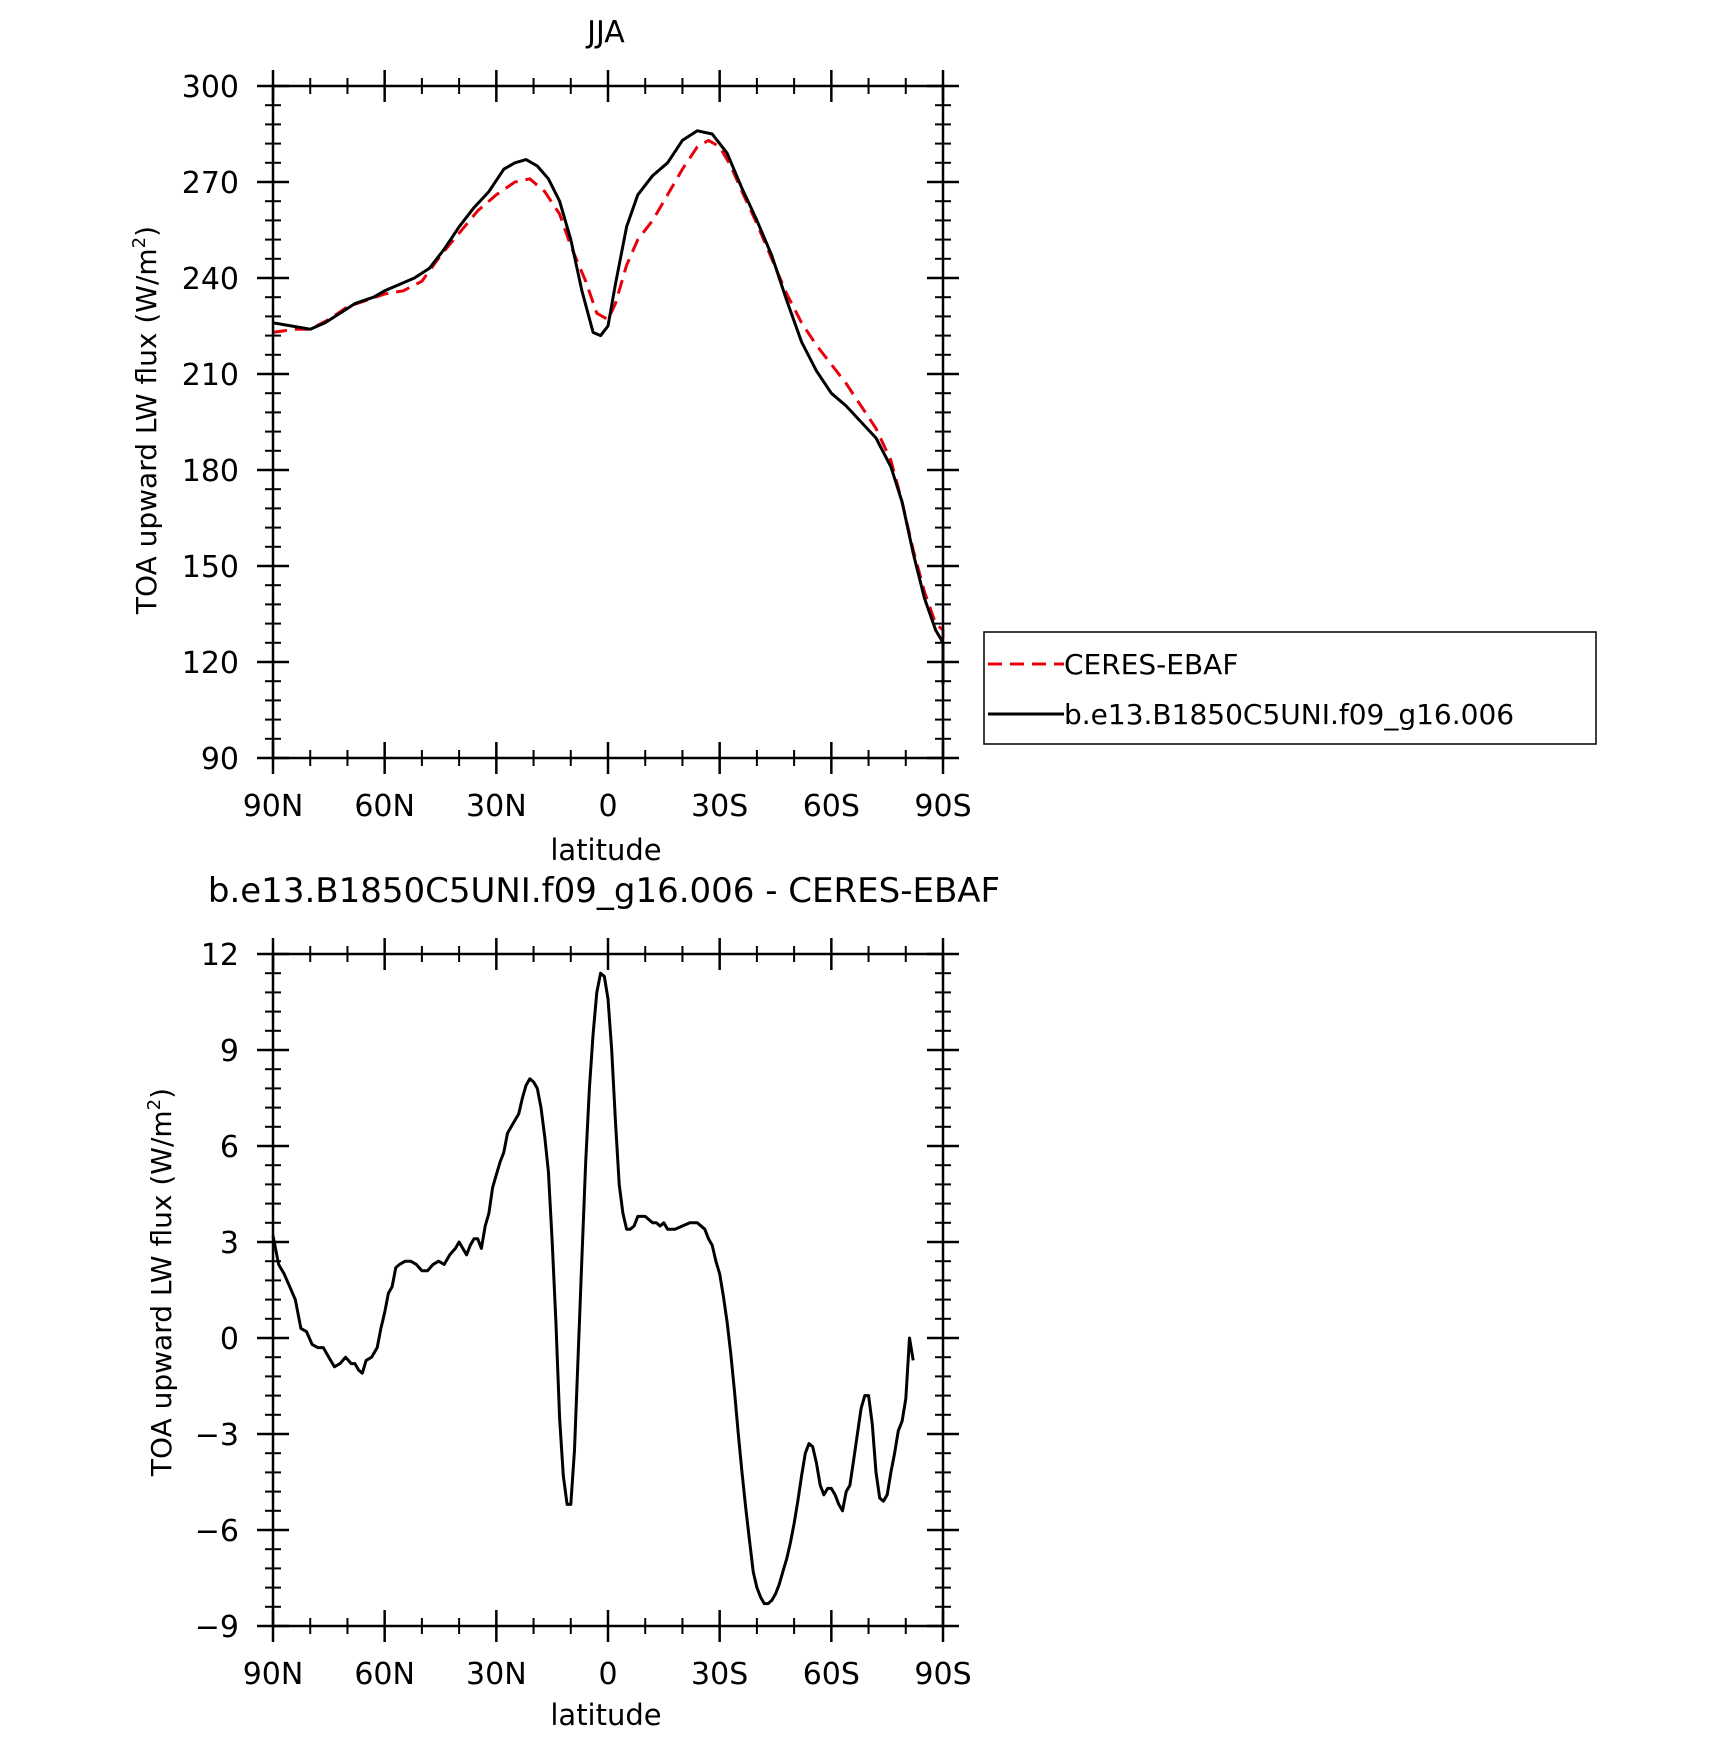  I want to click on top-y-tick-label: 300, so click(210, 87).